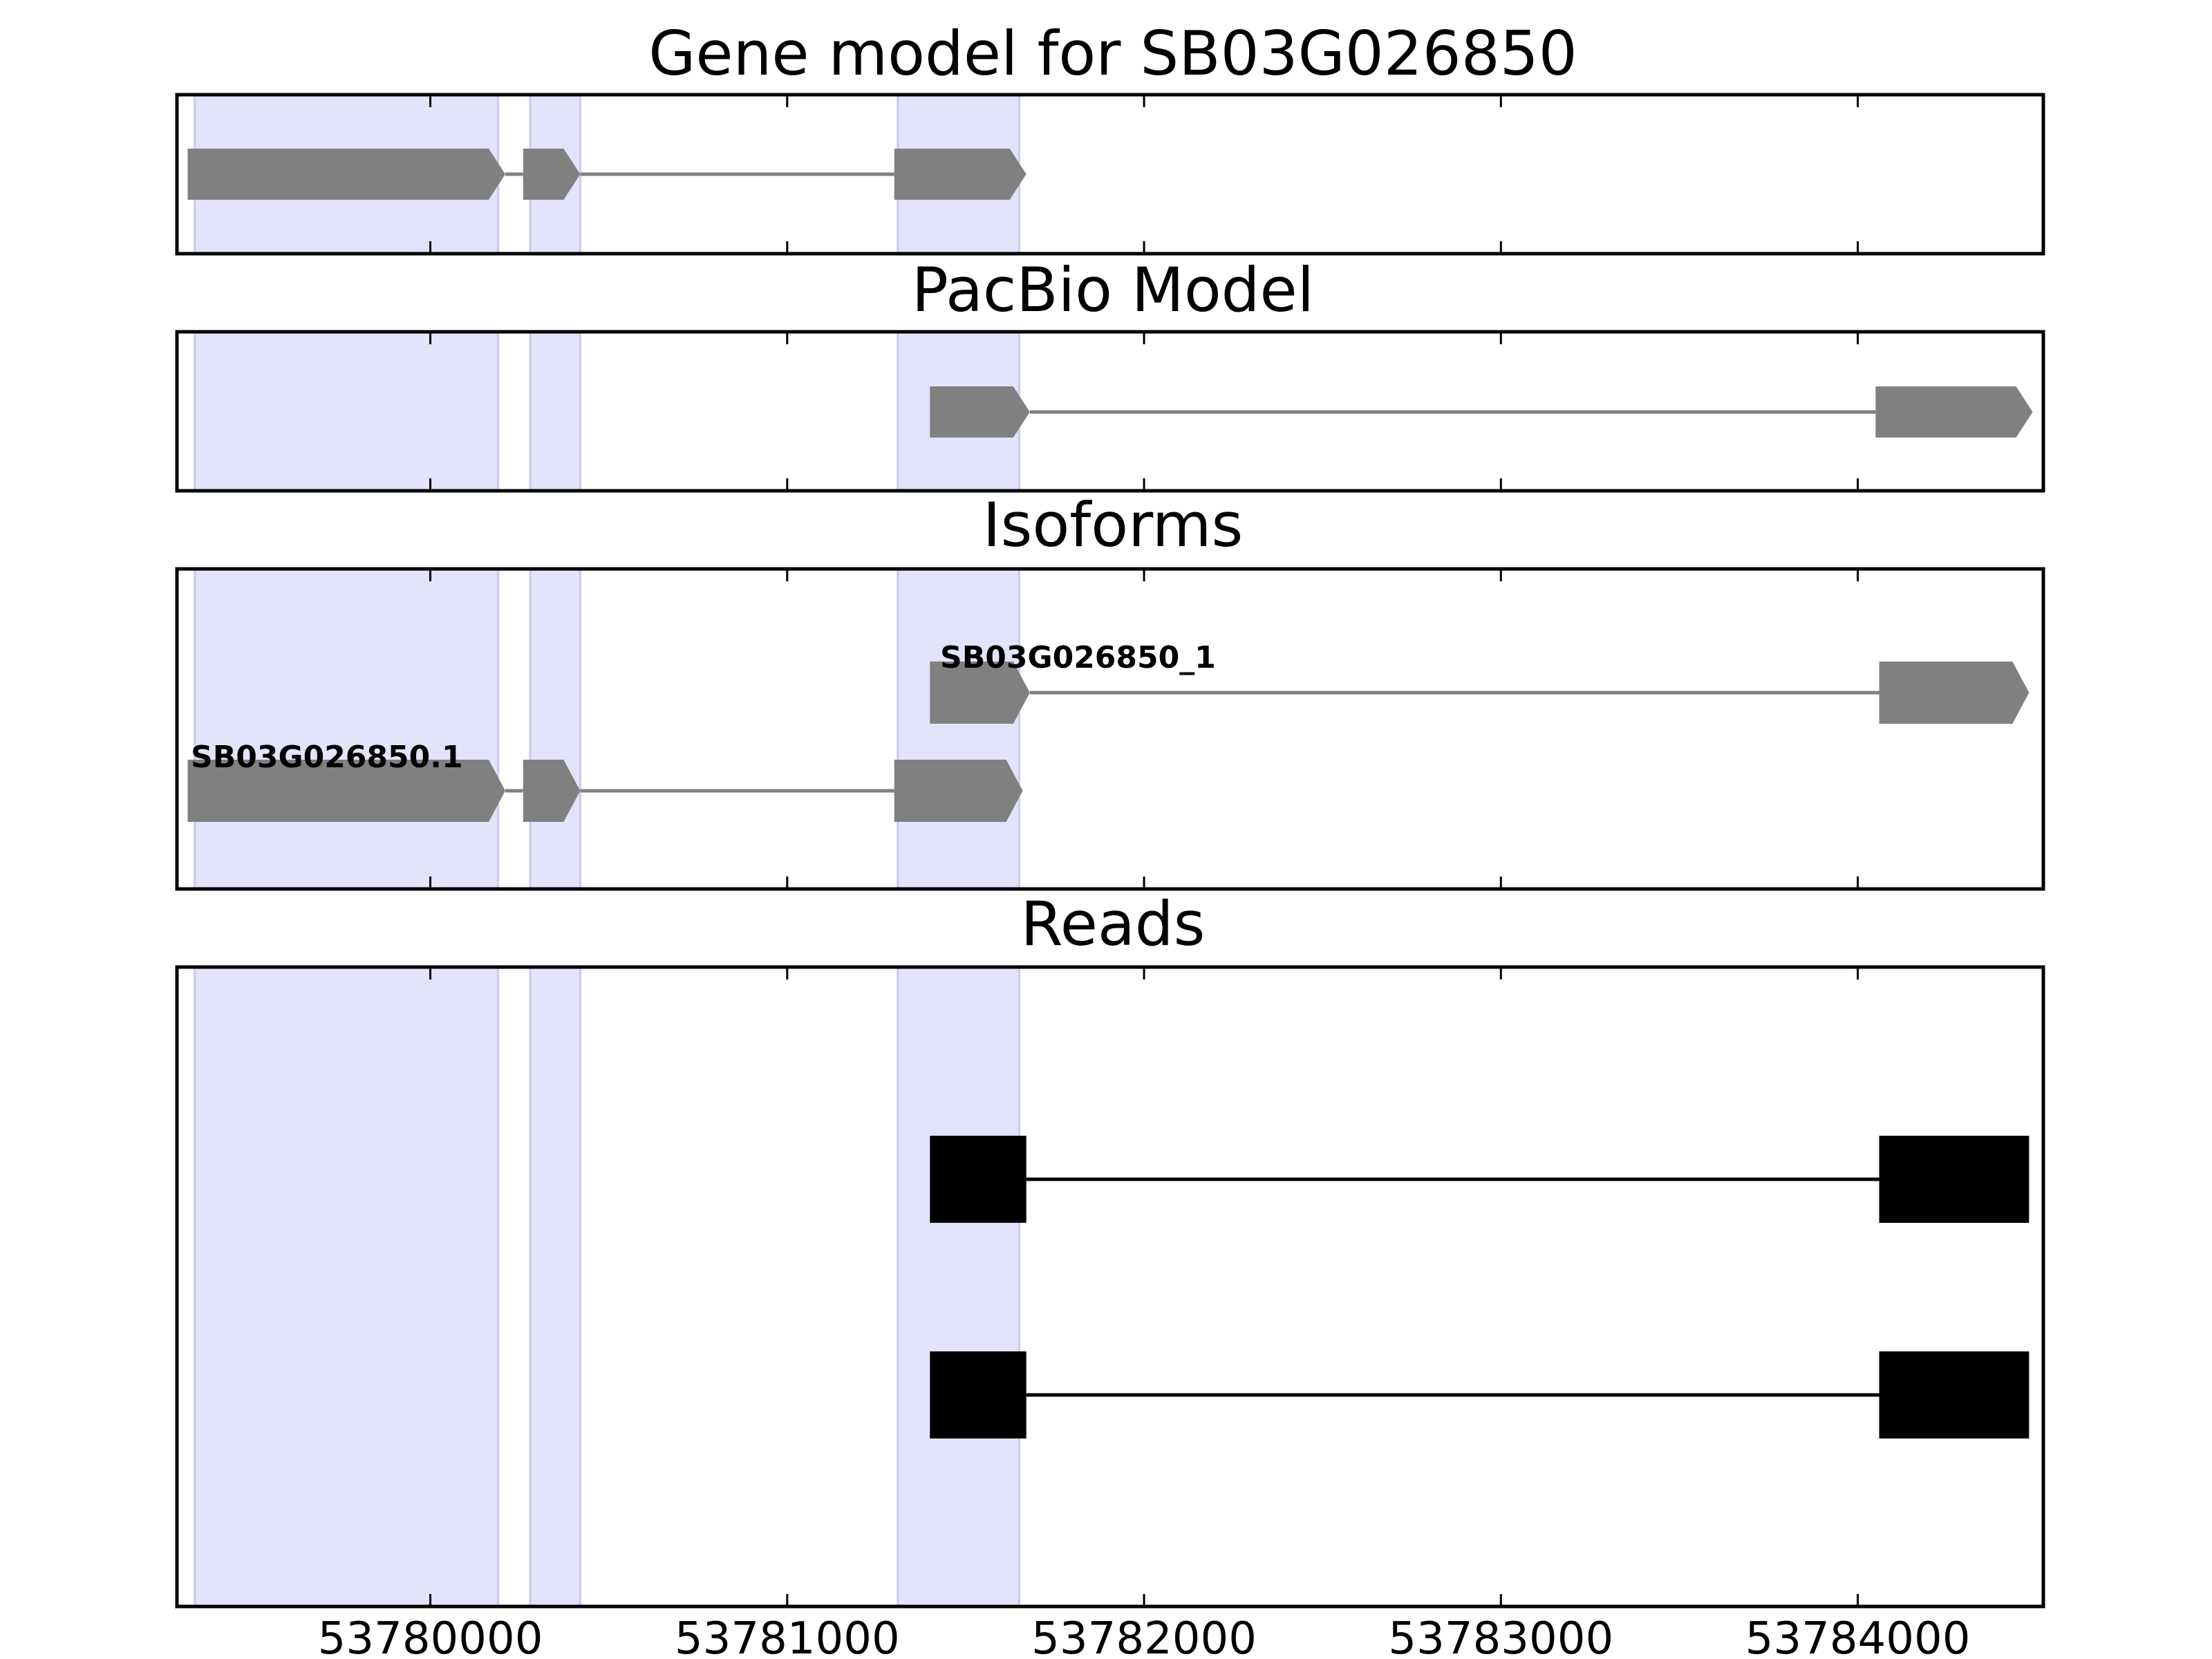 This screenshot has width=2212, height=1659. I want to click on panel-title-gene-model: Gene model for SB03G026850, so click(1112, 54).